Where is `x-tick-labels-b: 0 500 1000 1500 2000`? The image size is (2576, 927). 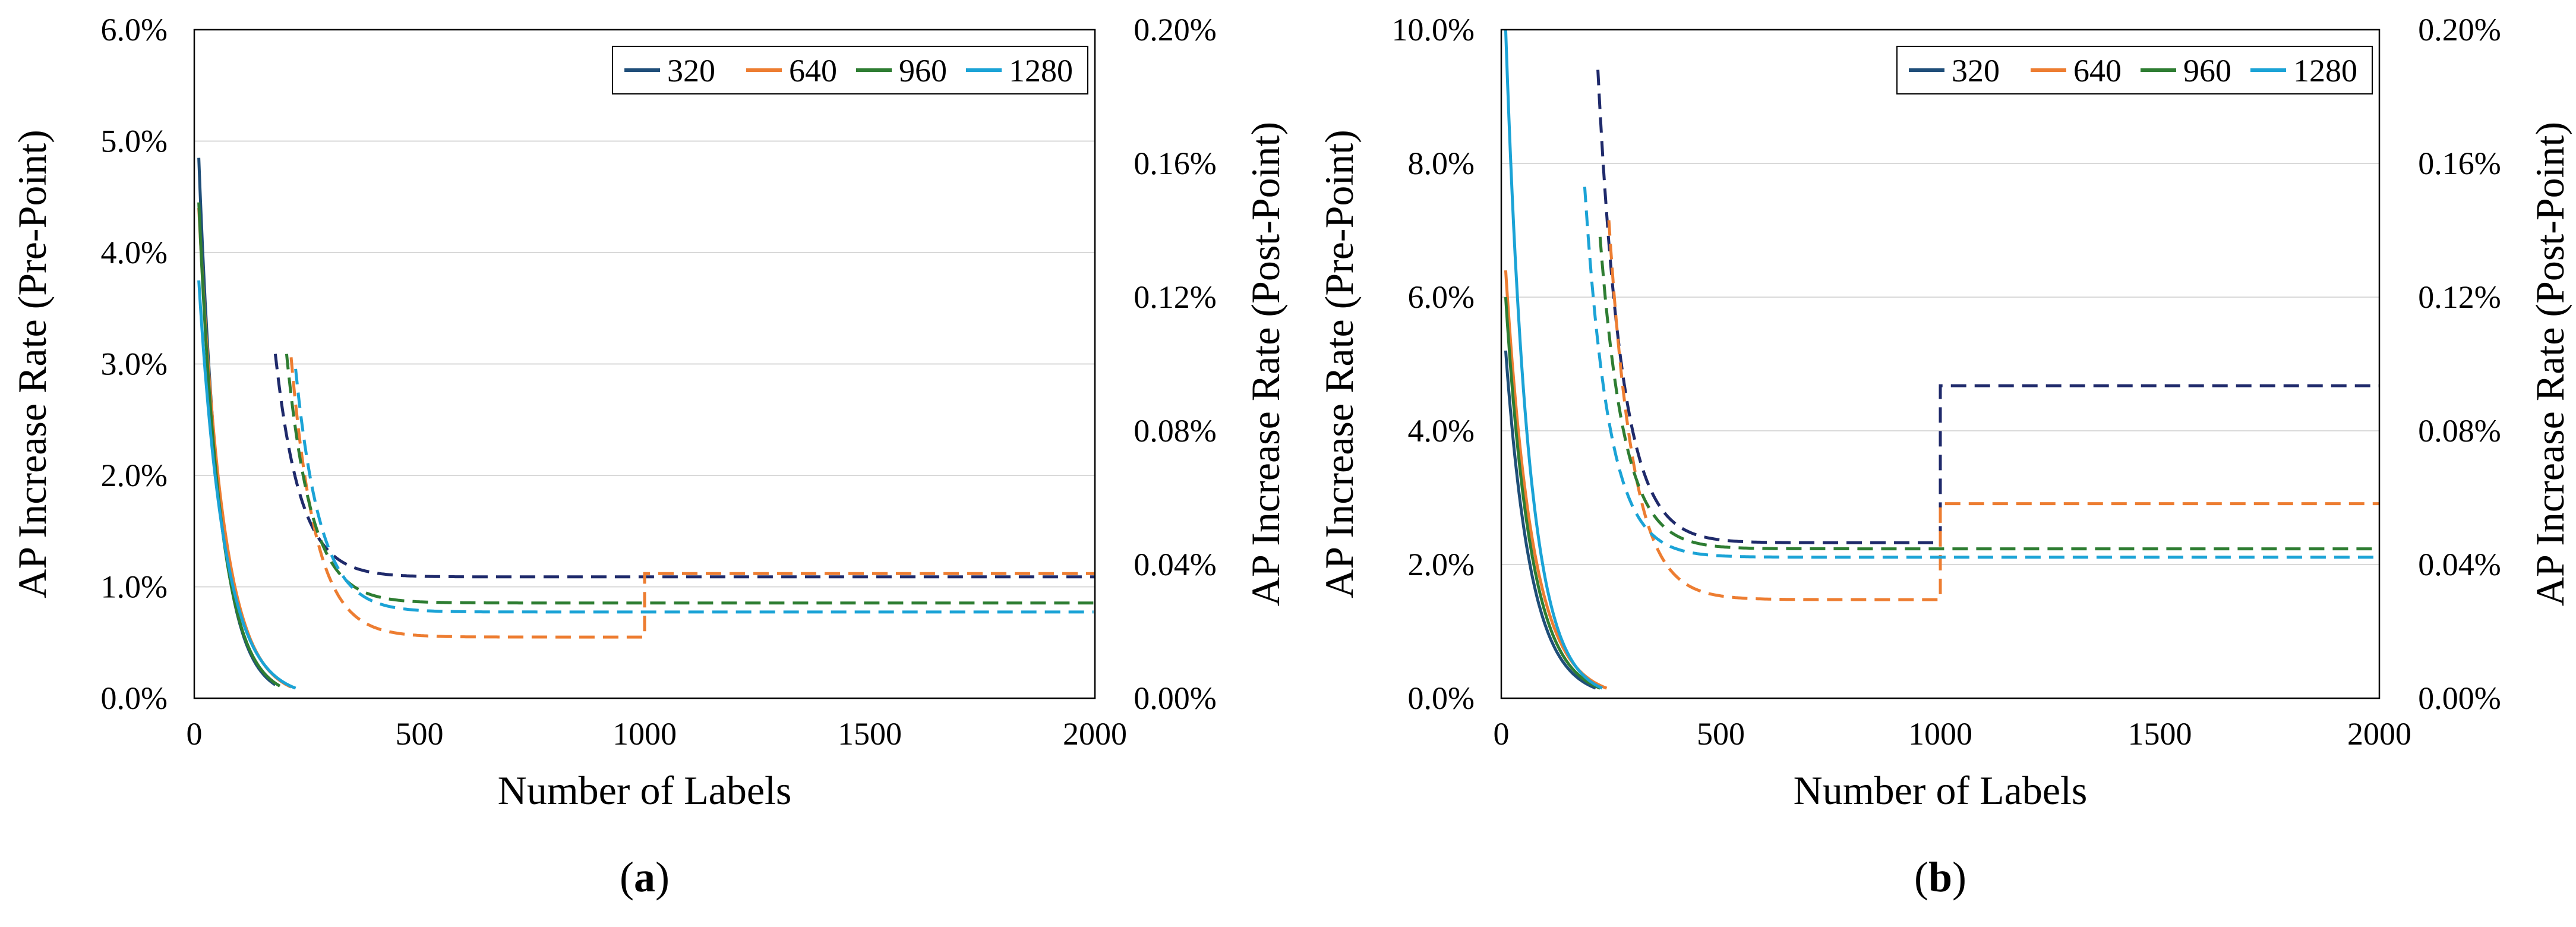
x-tick-labels-b: 0 500 1000 1500 2000 is located at coordinates (1953, 734).